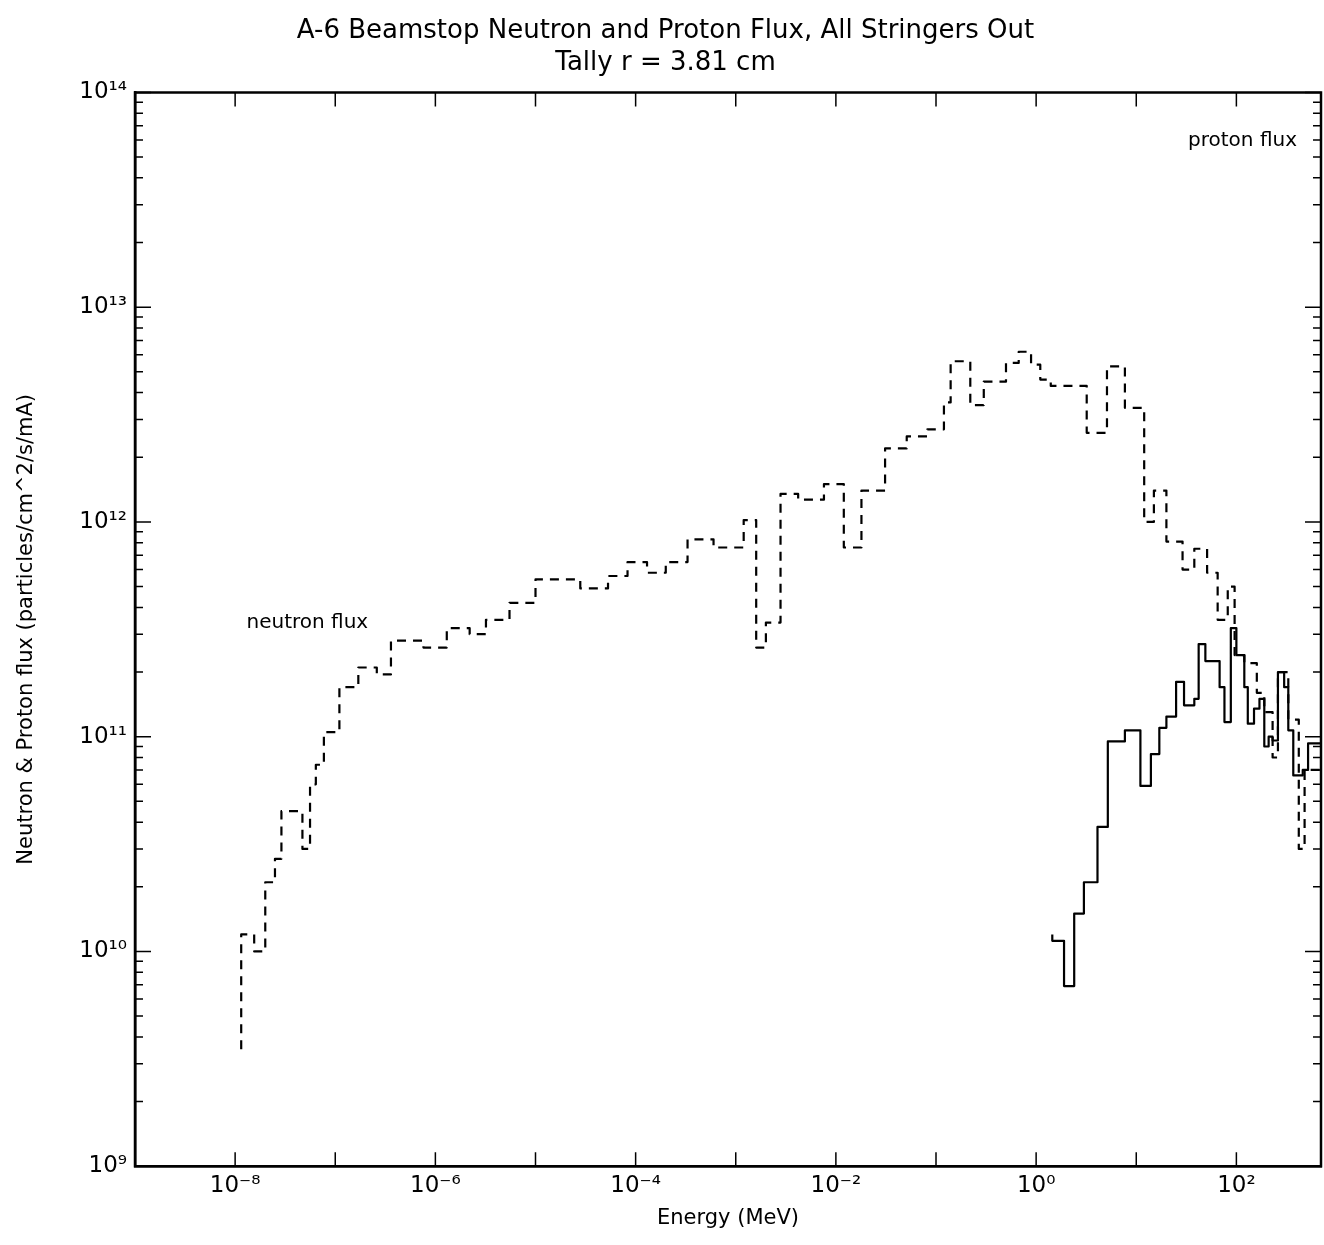 The image size is (1324, 1245). What do you see at coordinates (307, 621) in the screenshot?
I see `series-label: neutron flux` at bounding box center [307, 621].